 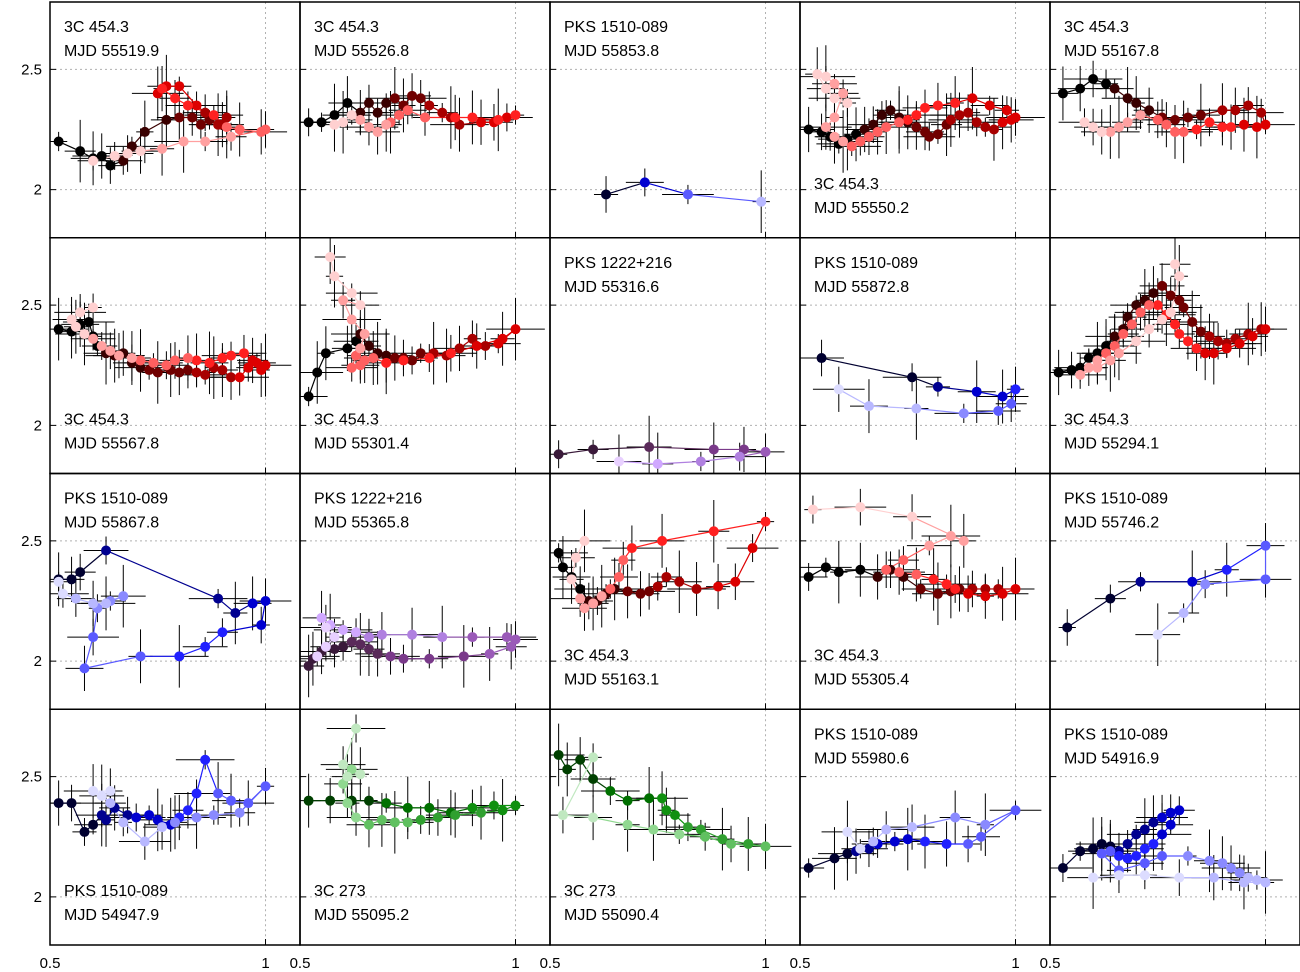 What do you see at coordinates (361, 915) in the screenshot?
I see `panel-mjd-label: MJD 55095.2` at bounding box center [361, 915].